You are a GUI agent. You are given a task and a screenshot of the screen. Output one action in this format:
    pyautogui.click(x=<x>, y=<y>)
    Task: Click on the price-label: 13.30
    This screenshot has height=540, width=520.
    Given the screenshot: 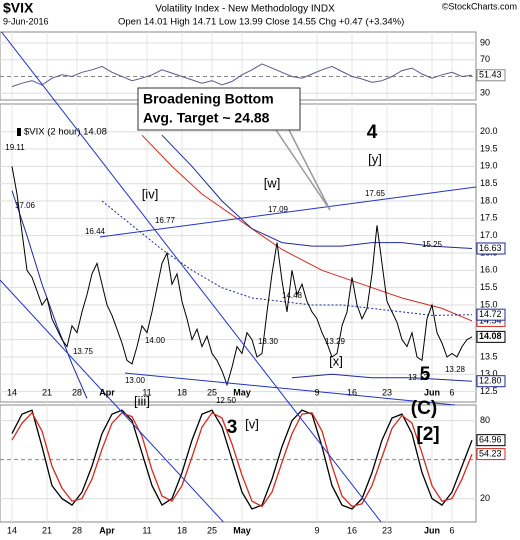 What is the action you would take?
    pyautogui.click(x=268, y=341)
    